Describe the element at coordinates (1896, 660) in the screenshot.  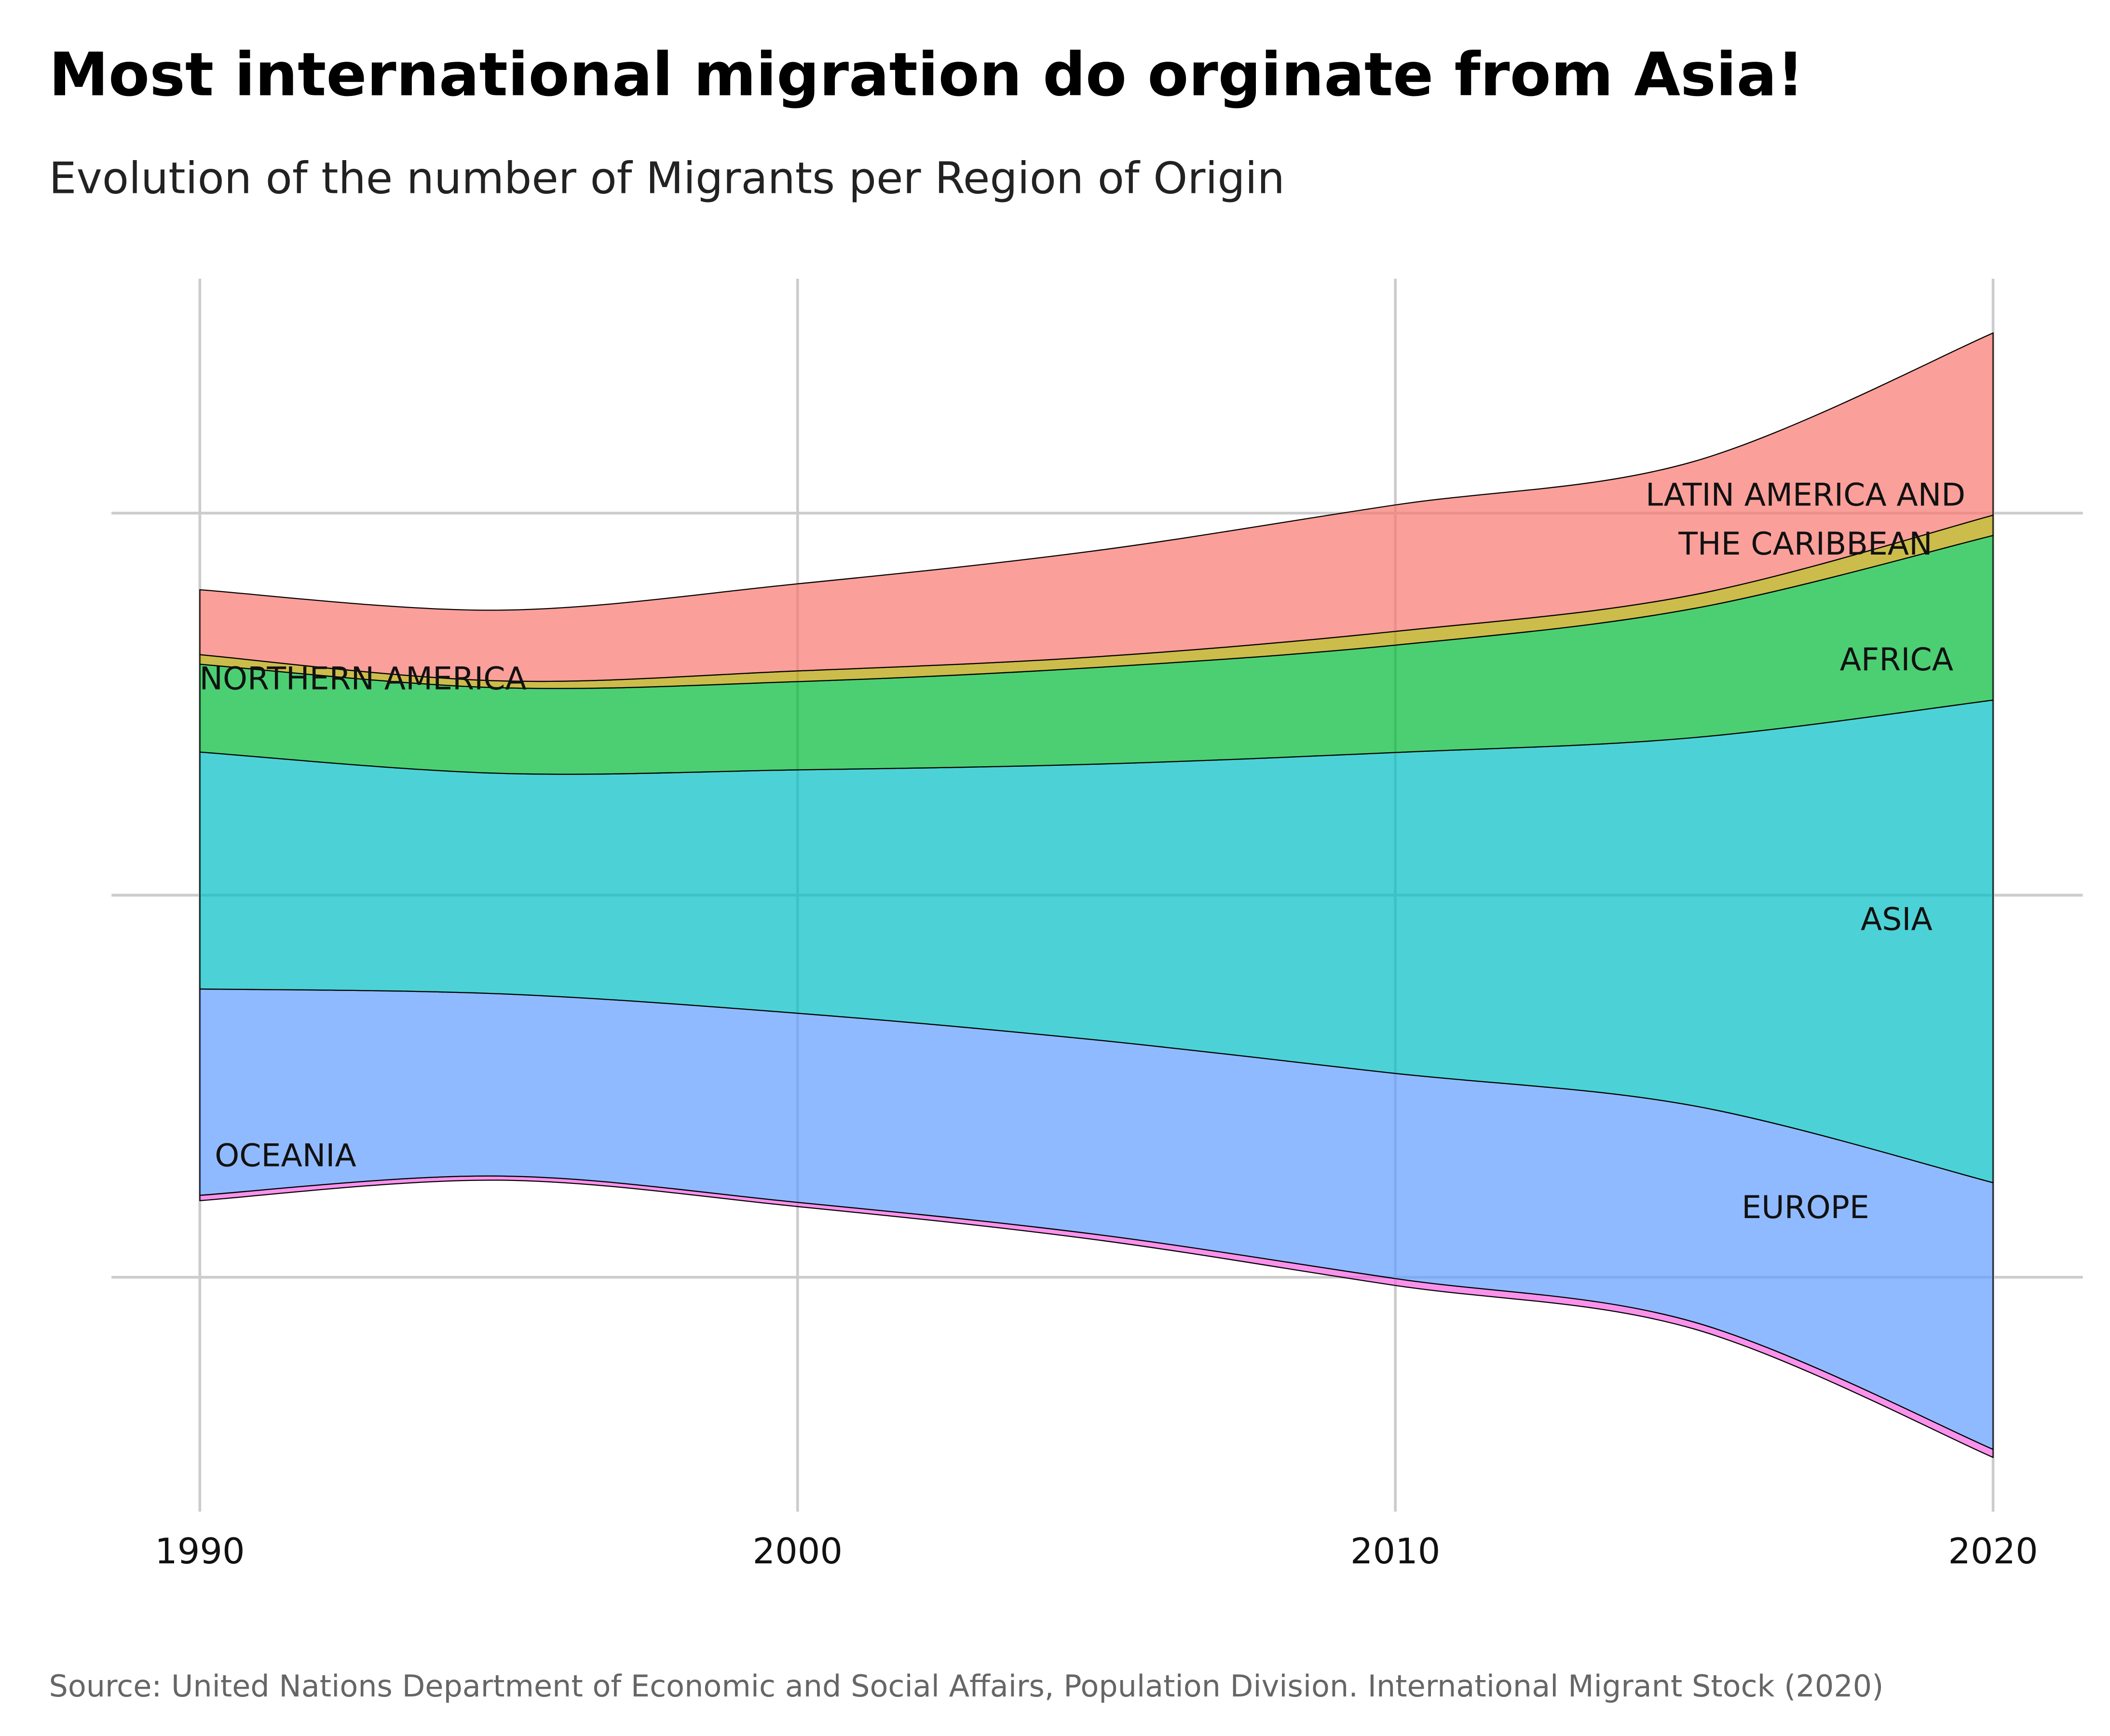
I see `series-label: AFRICA` at that location.